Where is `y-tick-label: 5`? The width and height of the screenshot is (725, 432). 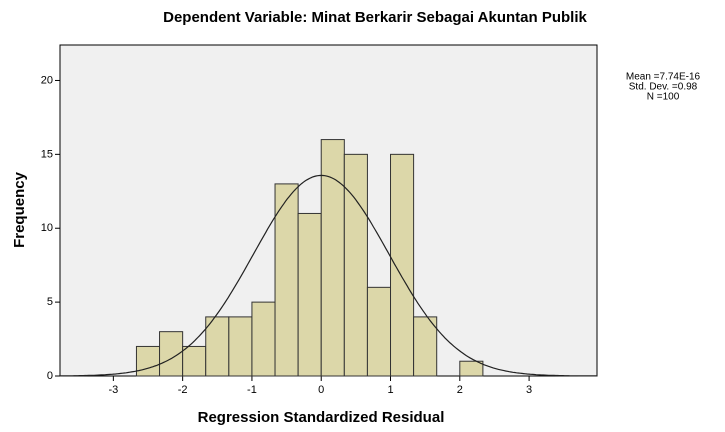
y-tick-label: 5 is located at coordinates (50, 302).